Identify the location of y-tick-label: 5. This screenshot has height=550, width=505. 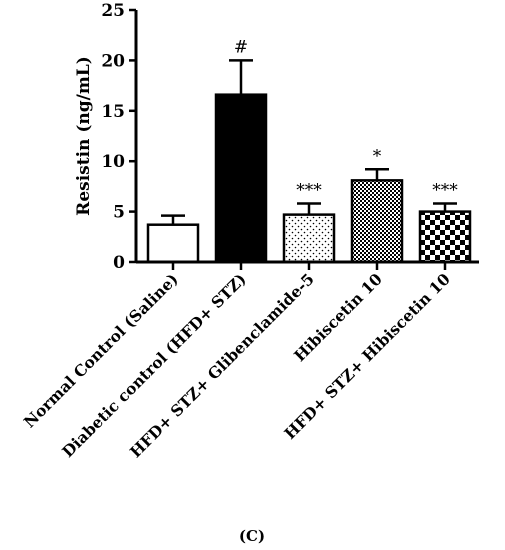
(119, 213).